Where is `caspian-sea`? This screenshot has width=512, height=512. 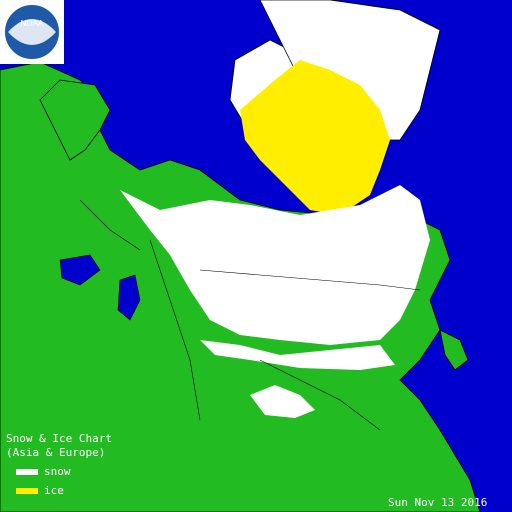 caspian-sea is located at coordinates (129, 297).